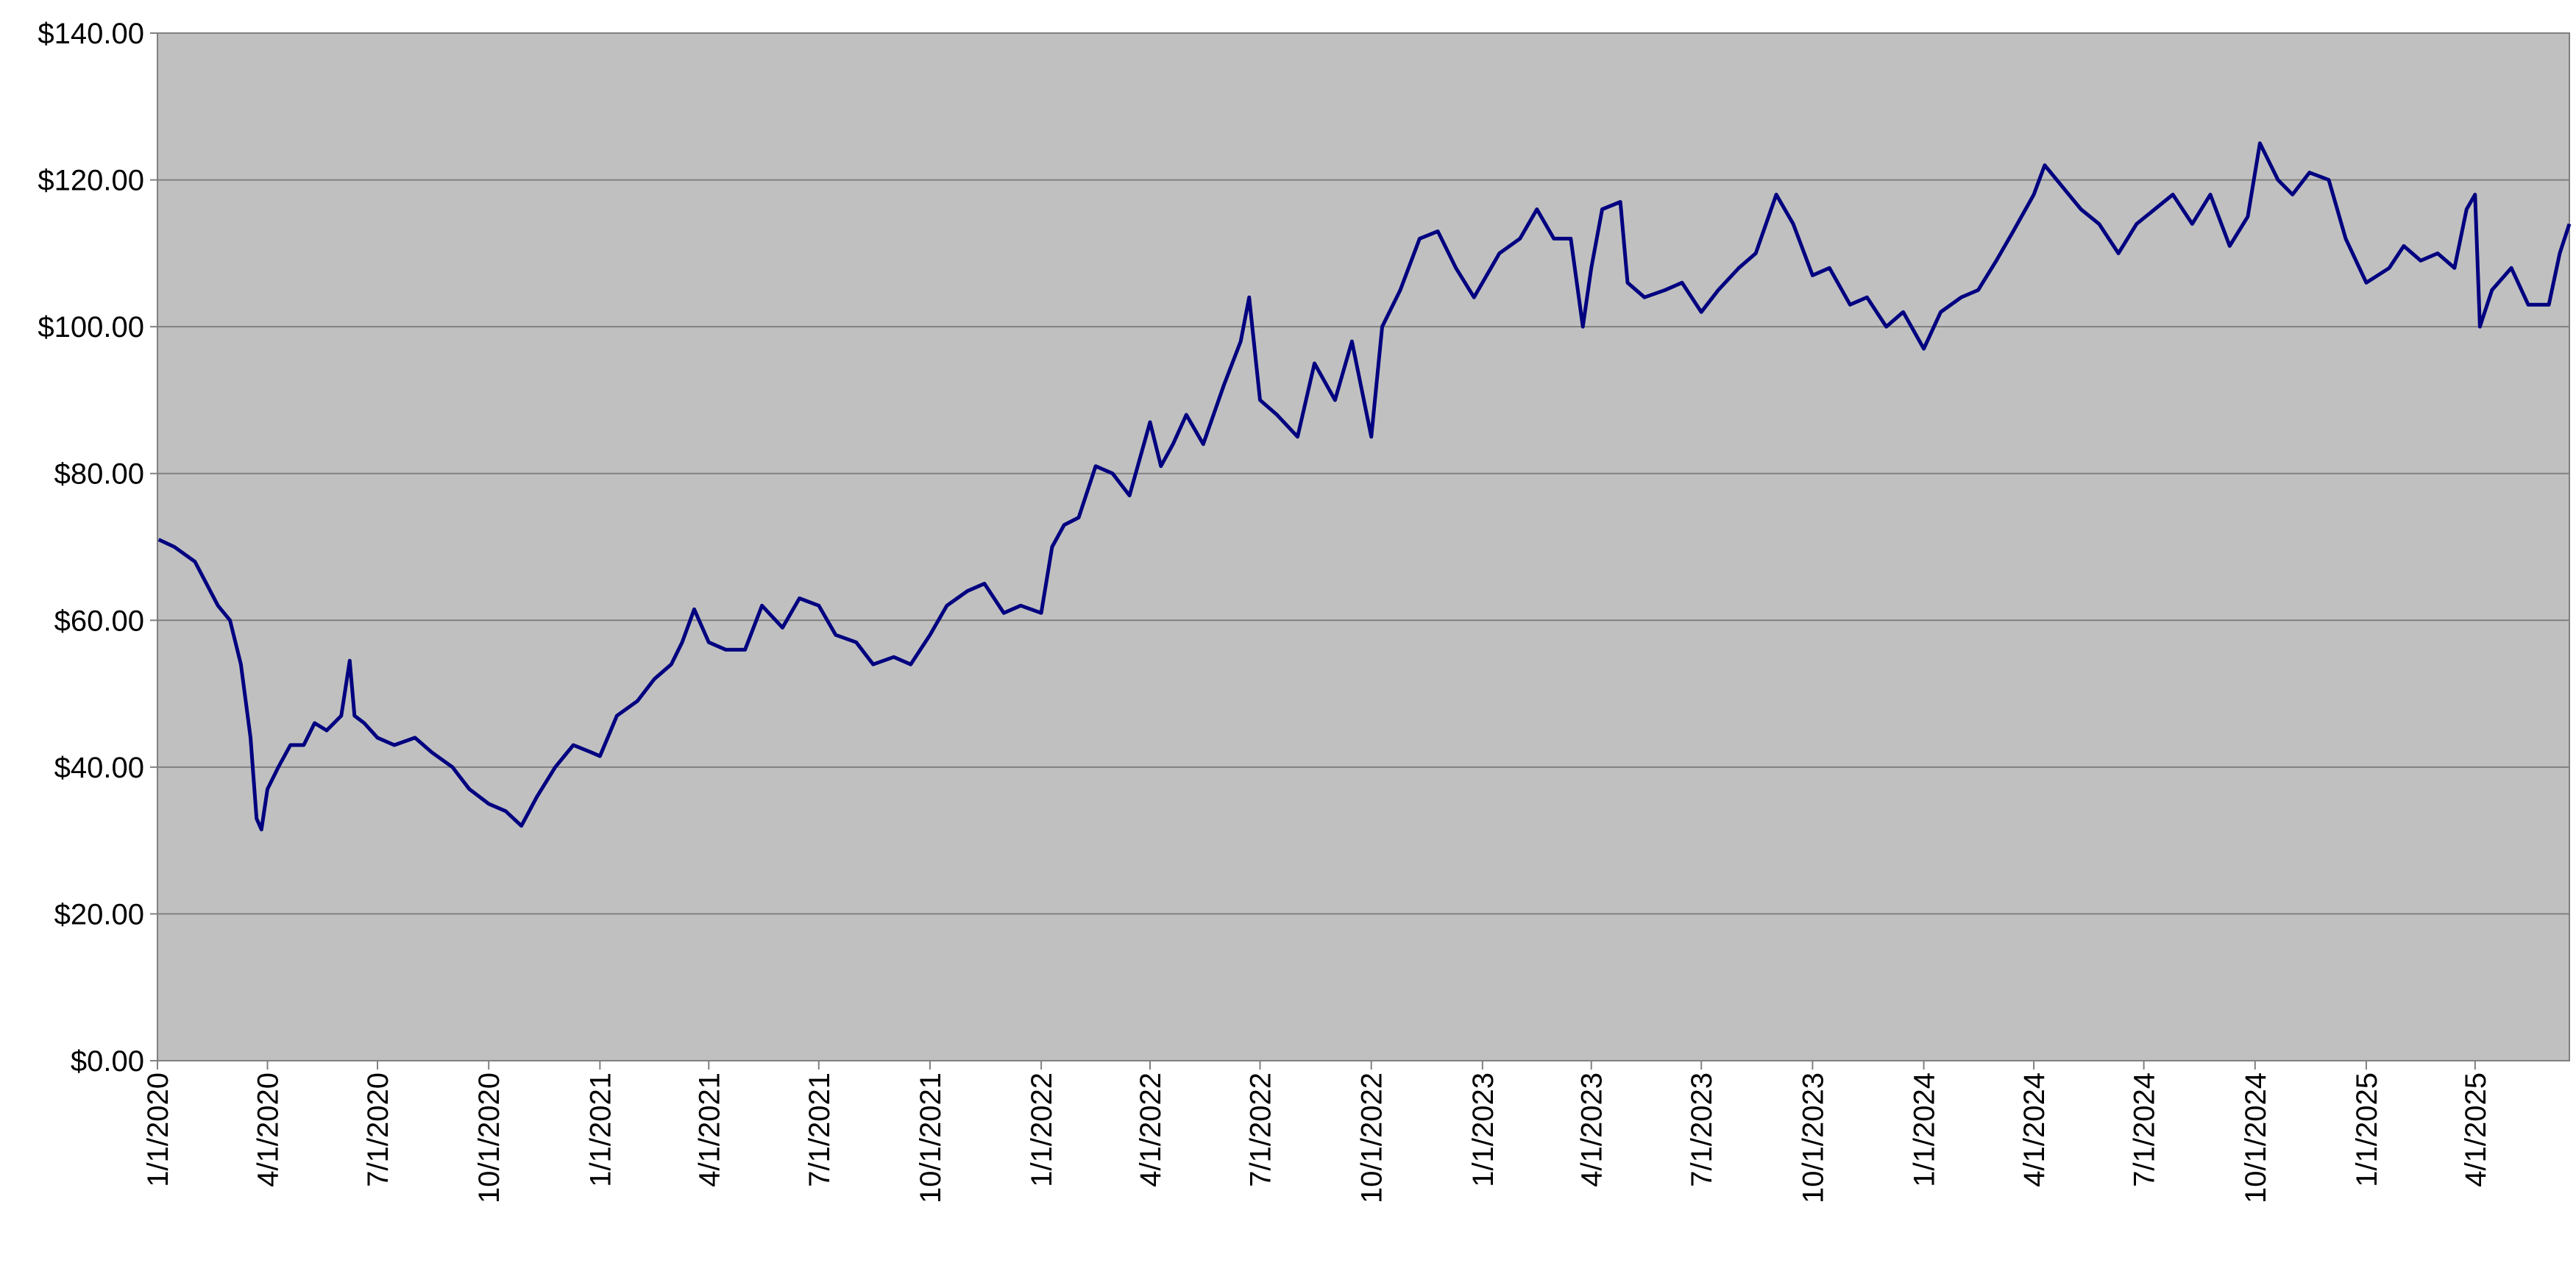 This screenshot has width=2576, height=1263. I want to click on x-tick-label: 4/1/2020, so click(268, 1129).